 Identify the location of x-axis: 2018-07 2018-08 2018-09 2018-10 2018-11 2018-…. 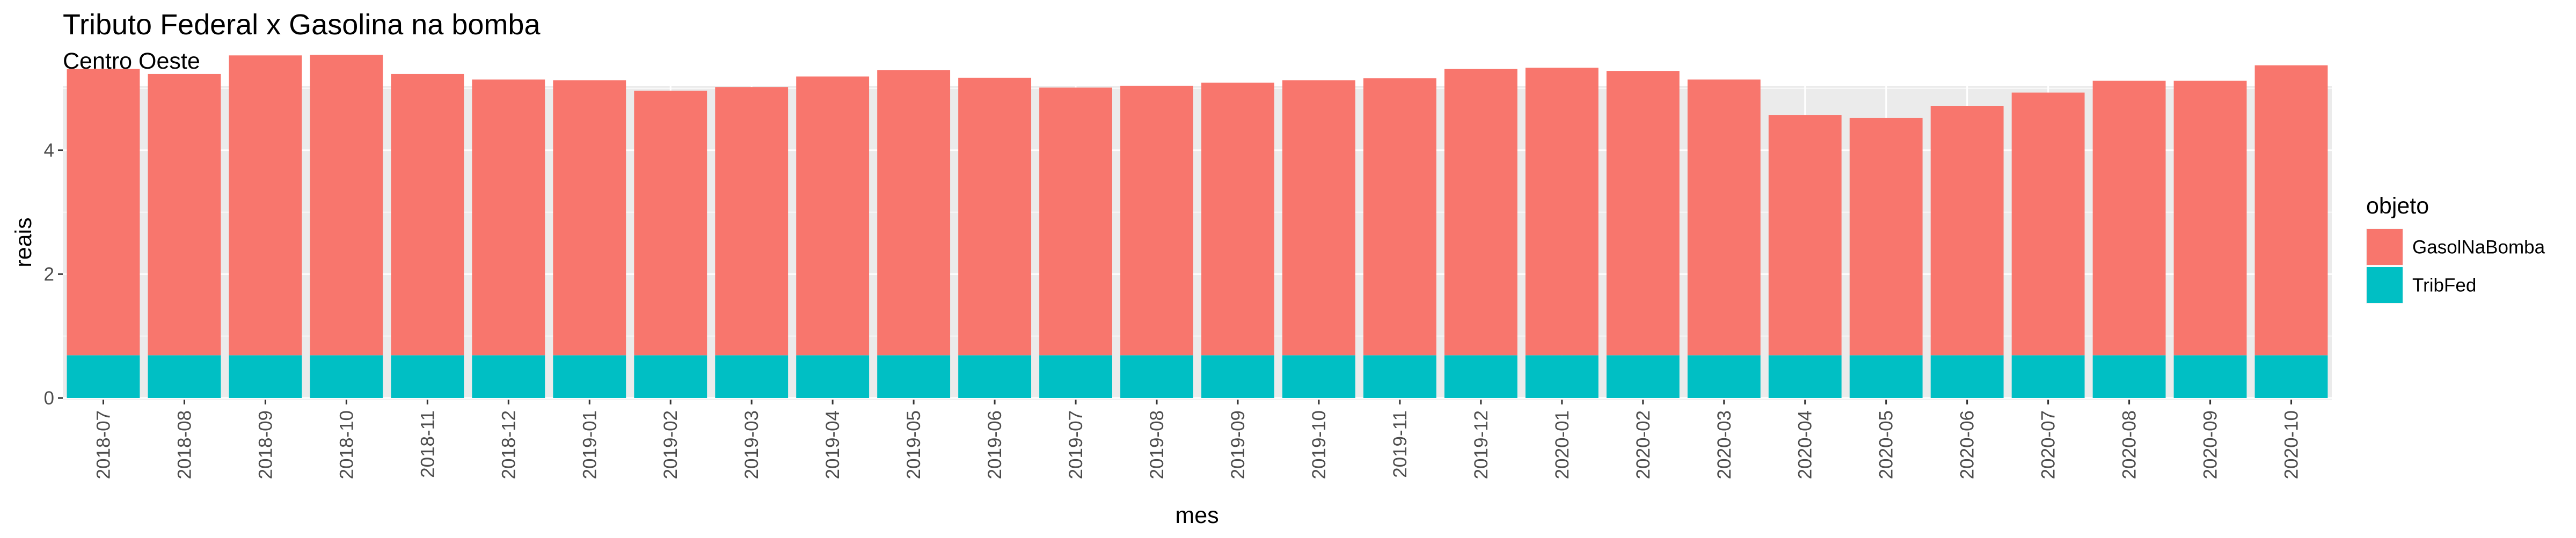
(1197, 440).